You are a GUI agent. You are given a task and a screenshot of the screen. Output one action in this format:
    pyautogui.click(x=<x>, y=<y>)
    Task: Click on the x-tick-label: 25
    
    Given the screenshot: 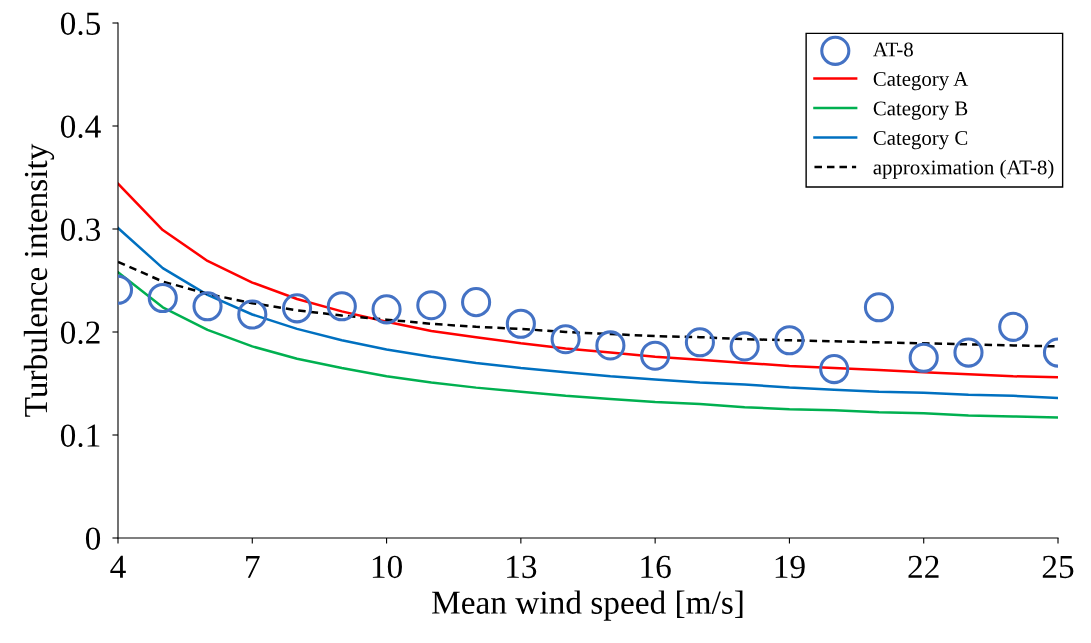 What is the action you would take?
    pyautogui.click(x=1058, y=567)
    